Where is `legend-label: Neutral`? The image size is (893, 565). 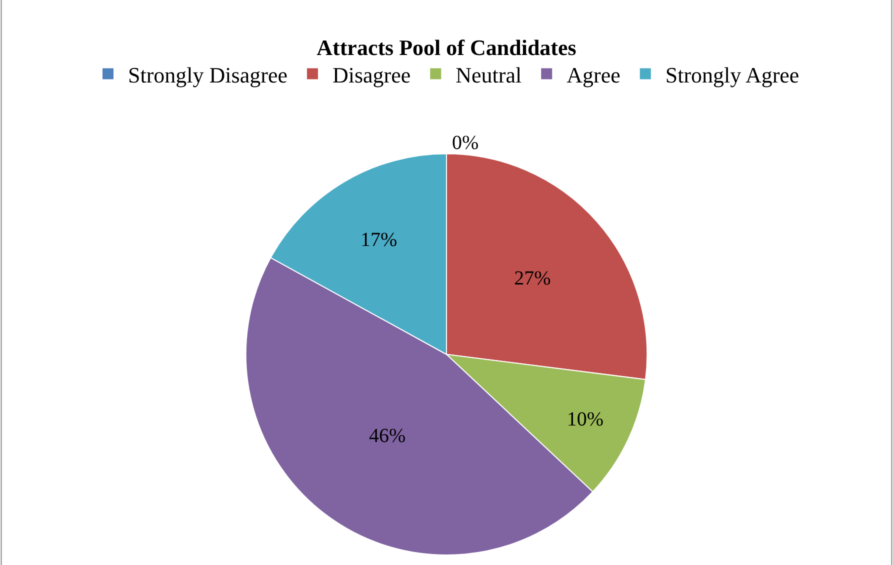 legend-label: Neutral is located at coordinates (489, 75).